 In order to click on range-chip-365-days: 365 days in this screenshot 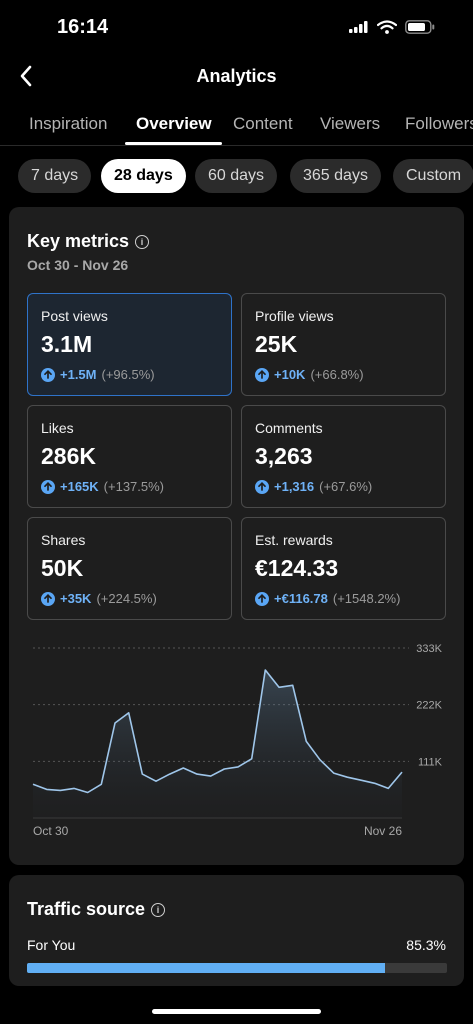, I will do `click(335, 176)`.